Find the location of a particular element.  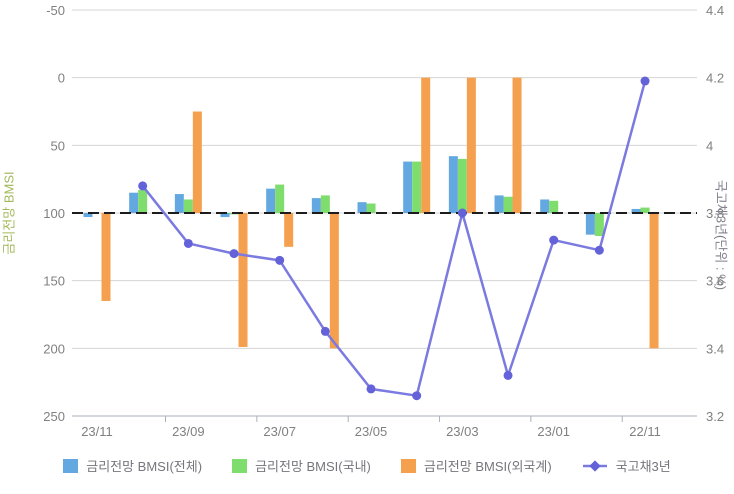

x-axis-label: 22/11 is located at coordinates (645, 431).